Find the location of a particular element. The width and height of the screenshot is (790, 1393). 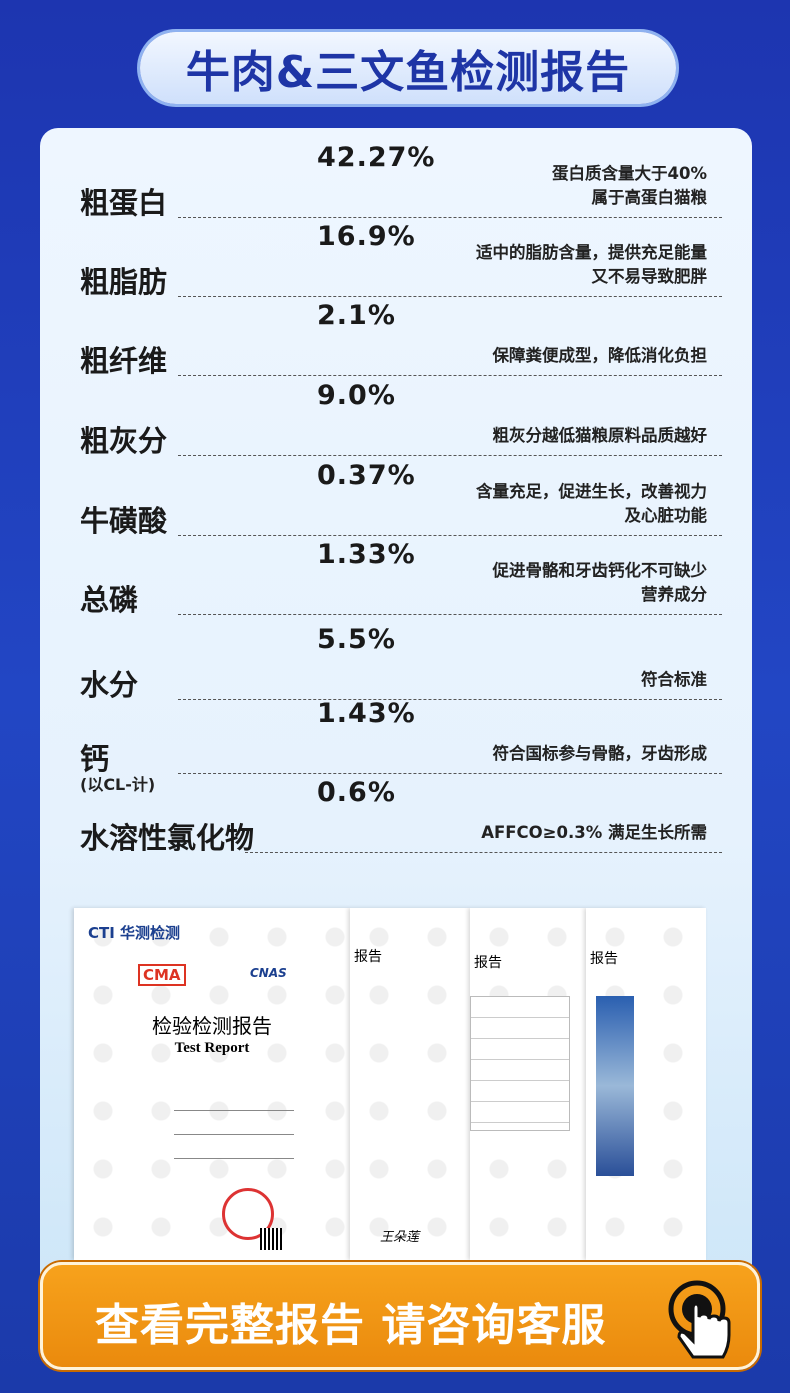

nutrient-row: 粗蛋白 42.27% 蛋白质含量大于40% 属于高蛋白猫粮 is located at coordinates (396, 179).